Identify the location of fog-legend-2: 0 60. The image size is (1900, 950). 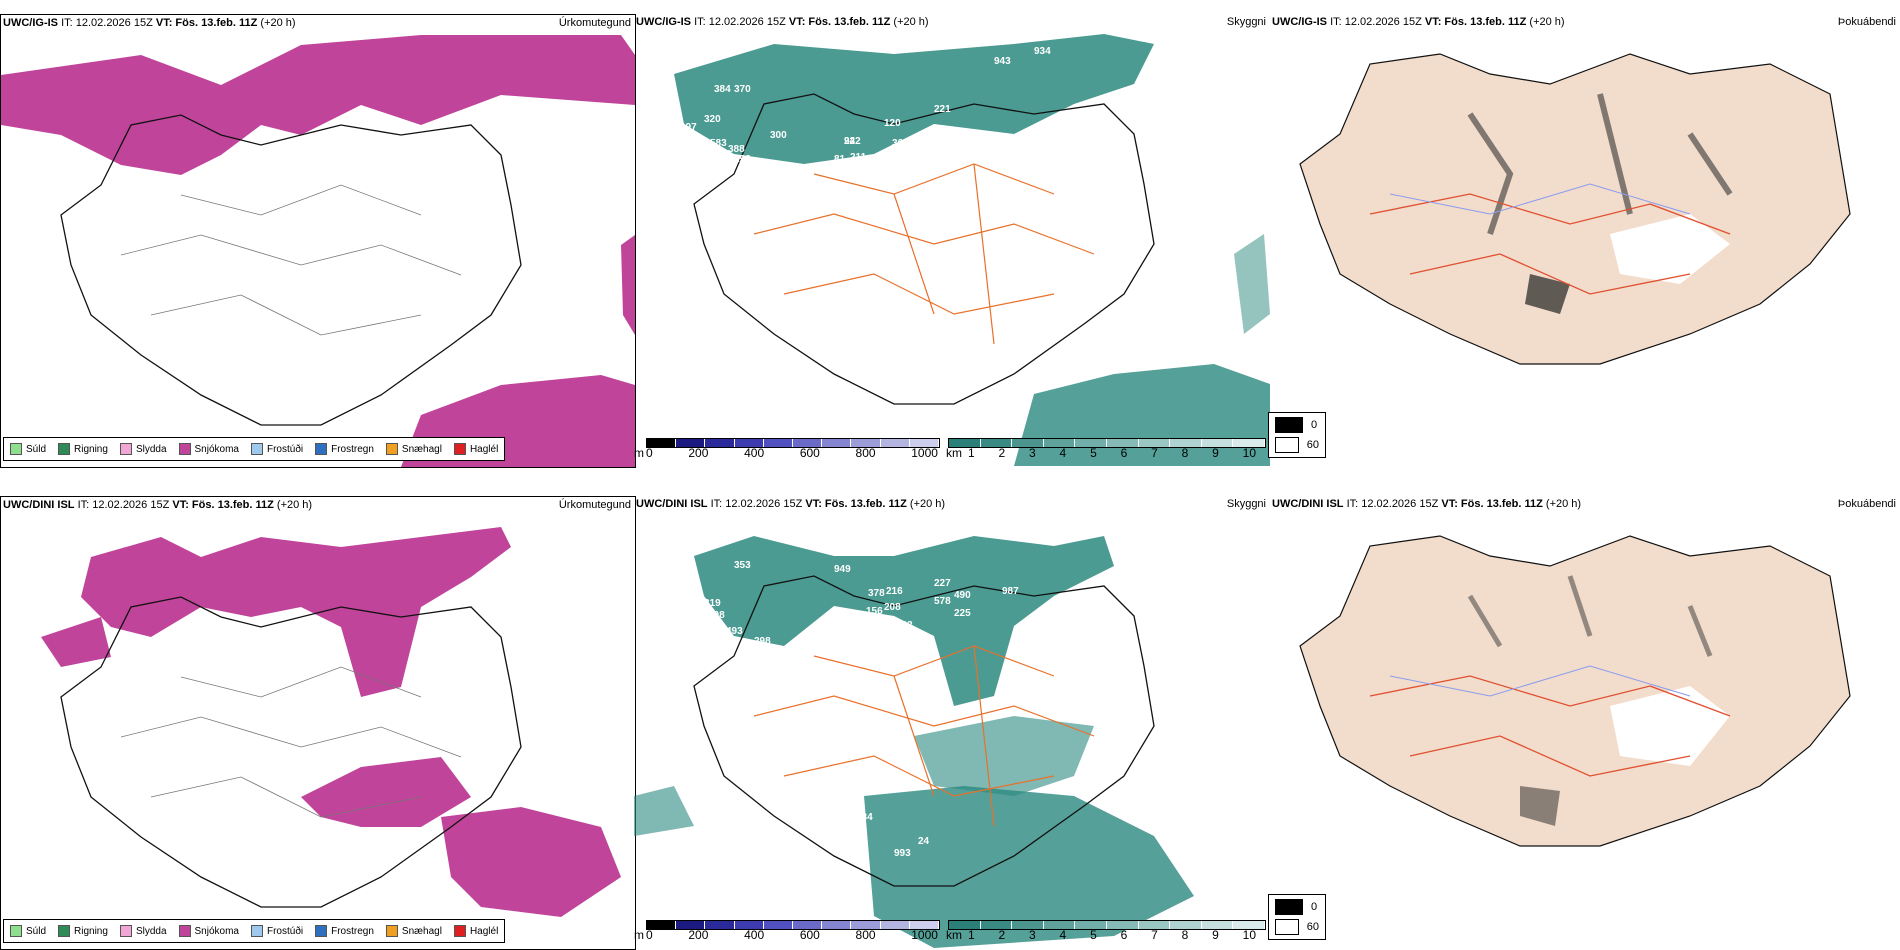
(1297, 917).